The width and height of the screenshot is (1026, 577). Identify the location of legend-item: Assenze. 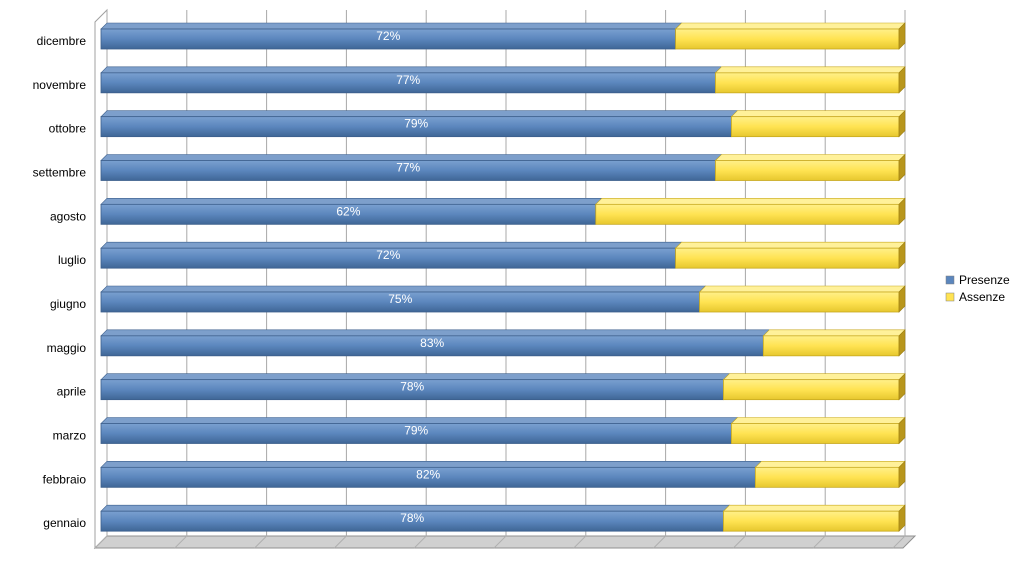
(975, 297).